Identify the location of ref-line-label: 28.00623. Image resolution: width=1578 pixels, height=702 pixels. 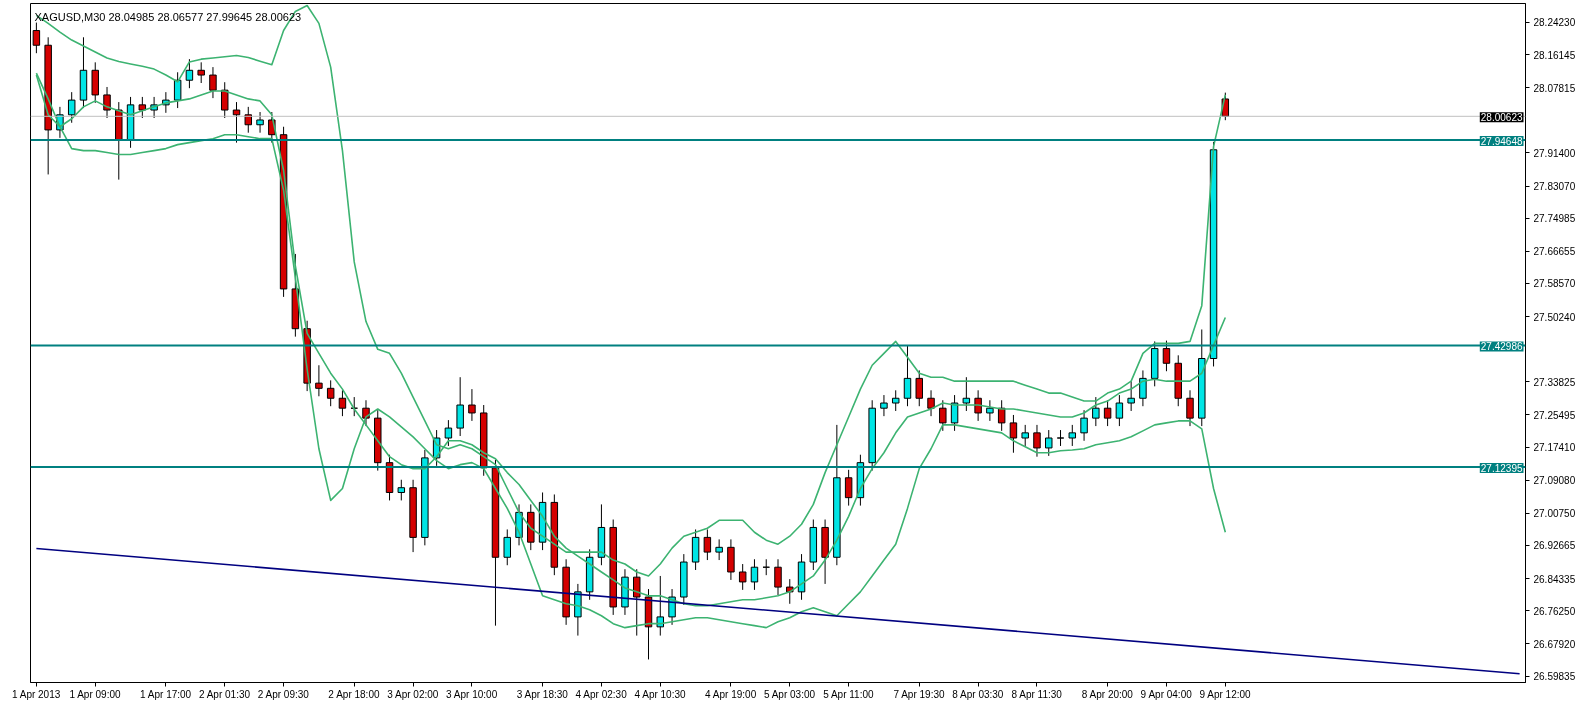
(1501, 118).